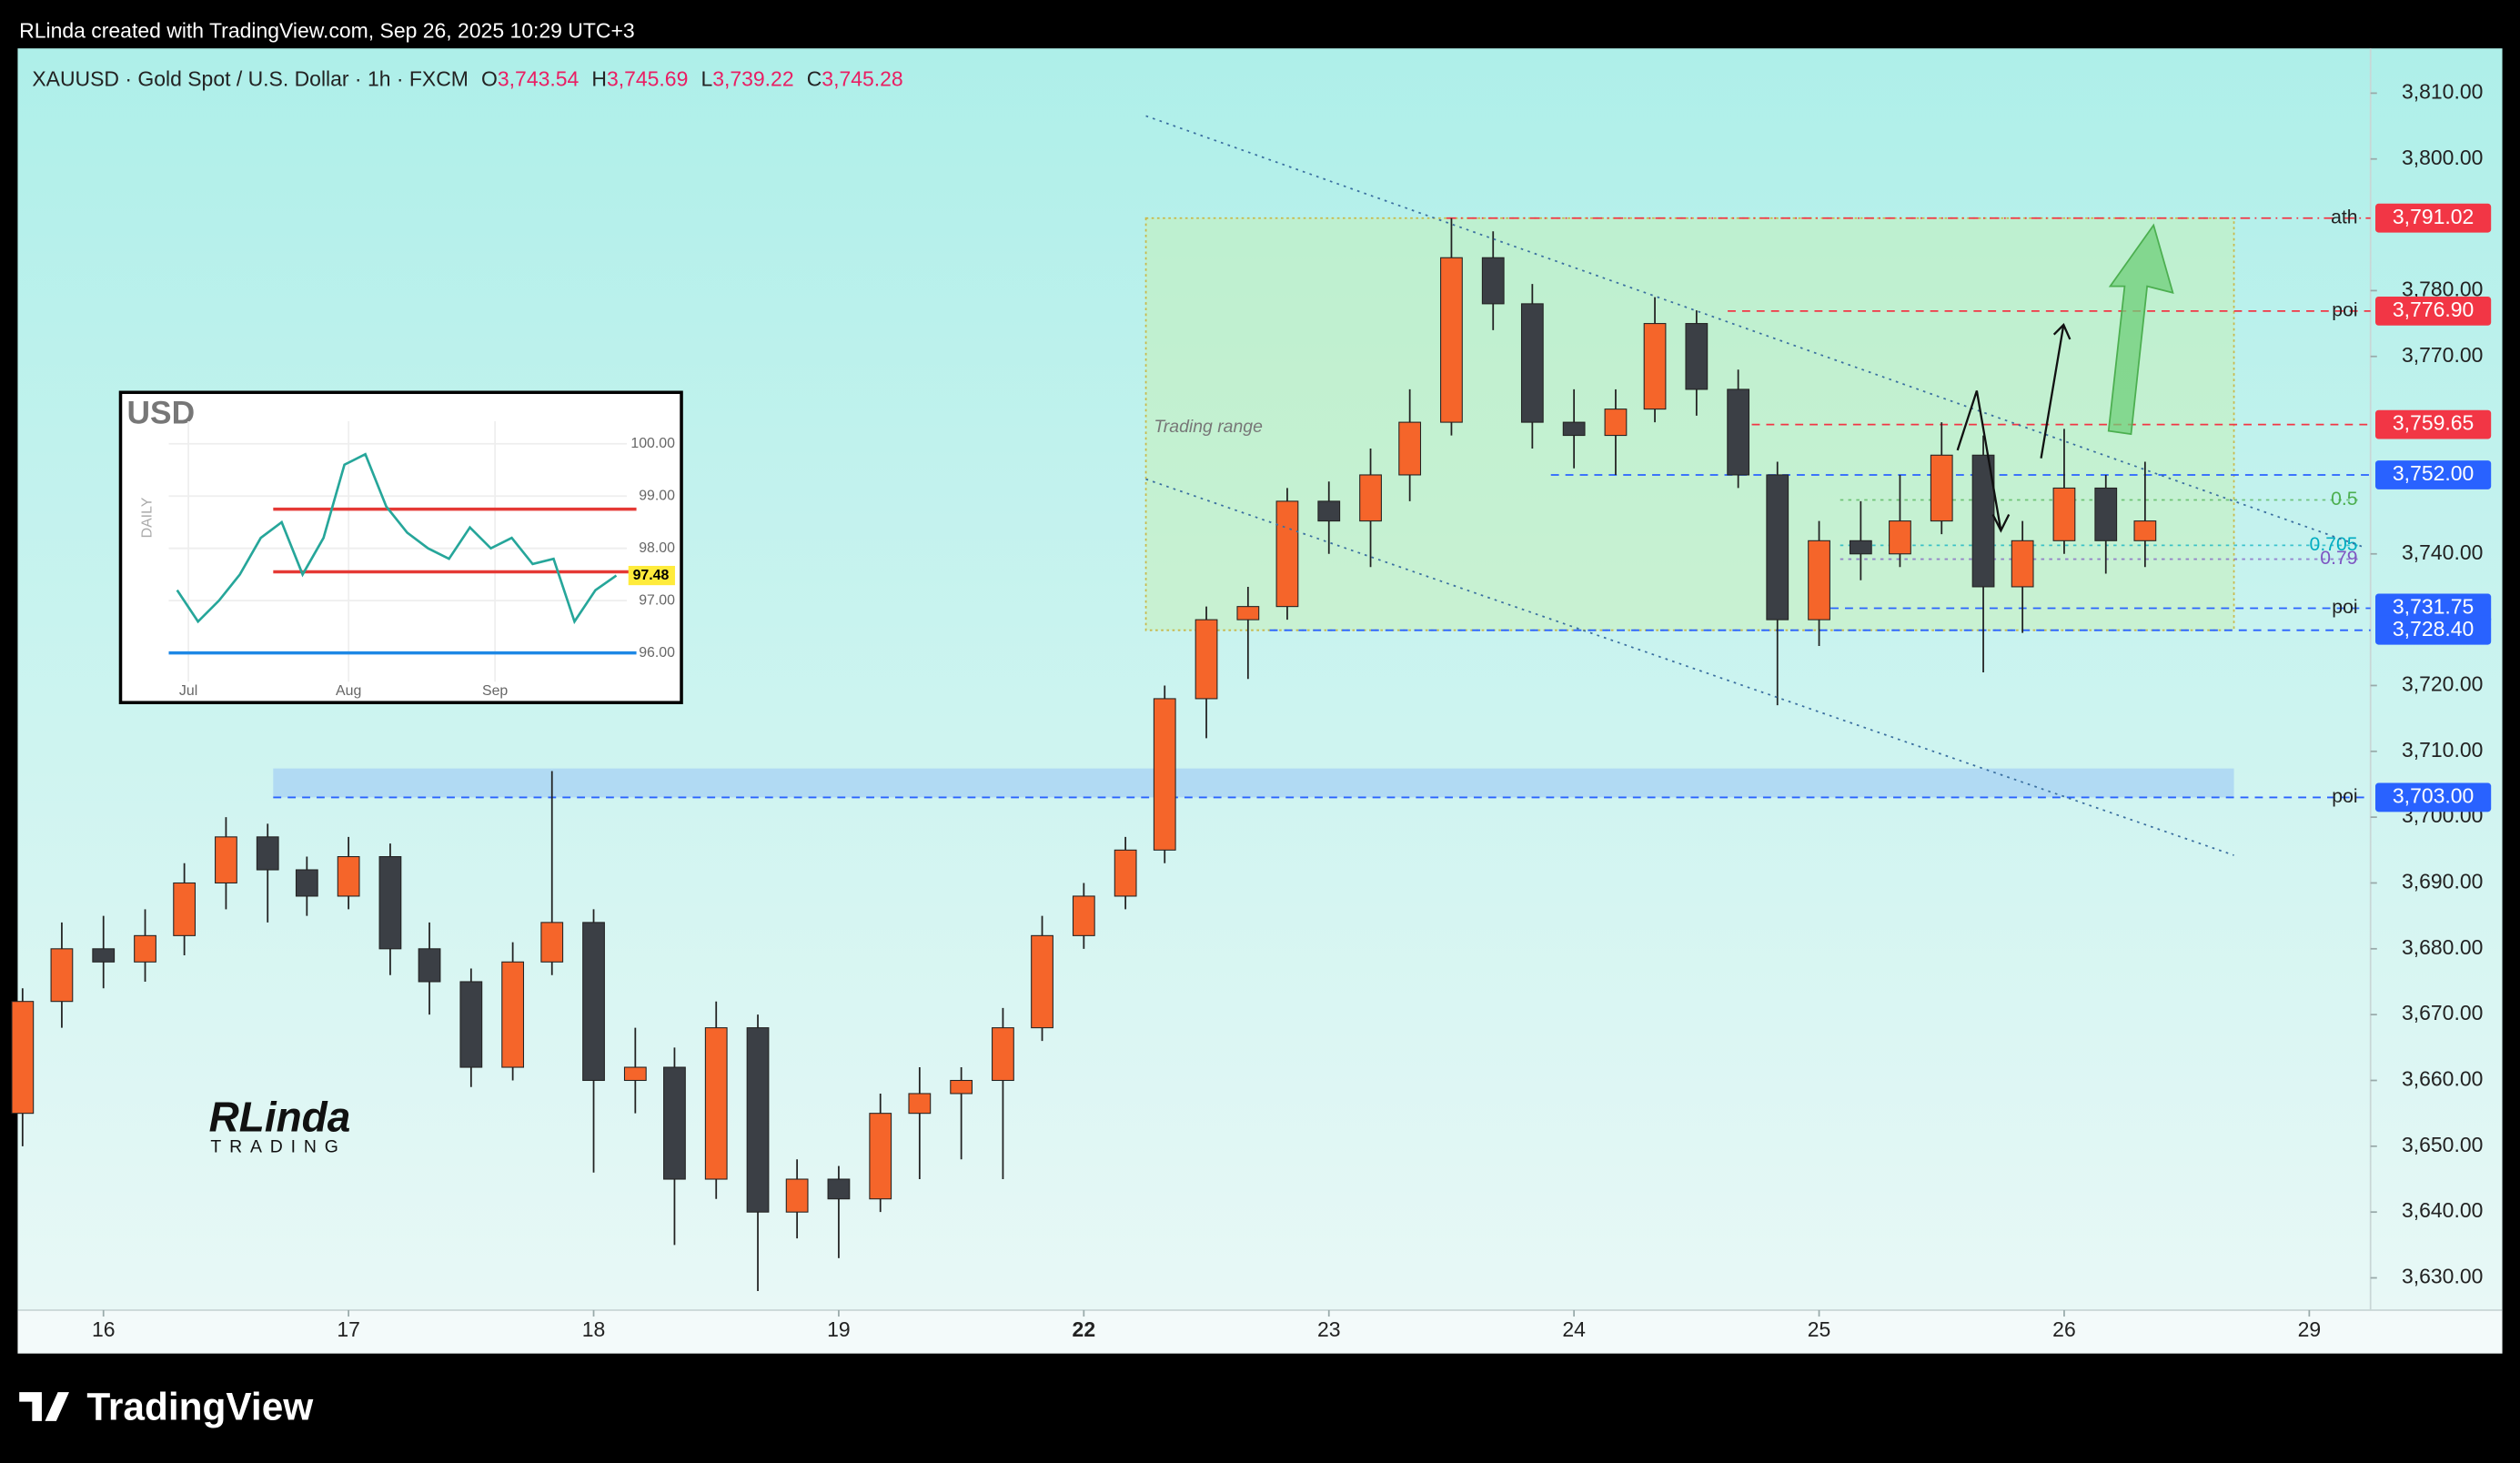 This screenshot has height=1463, width=2520. I want to click on price-label: 3,728.40, so click(2434, 629).